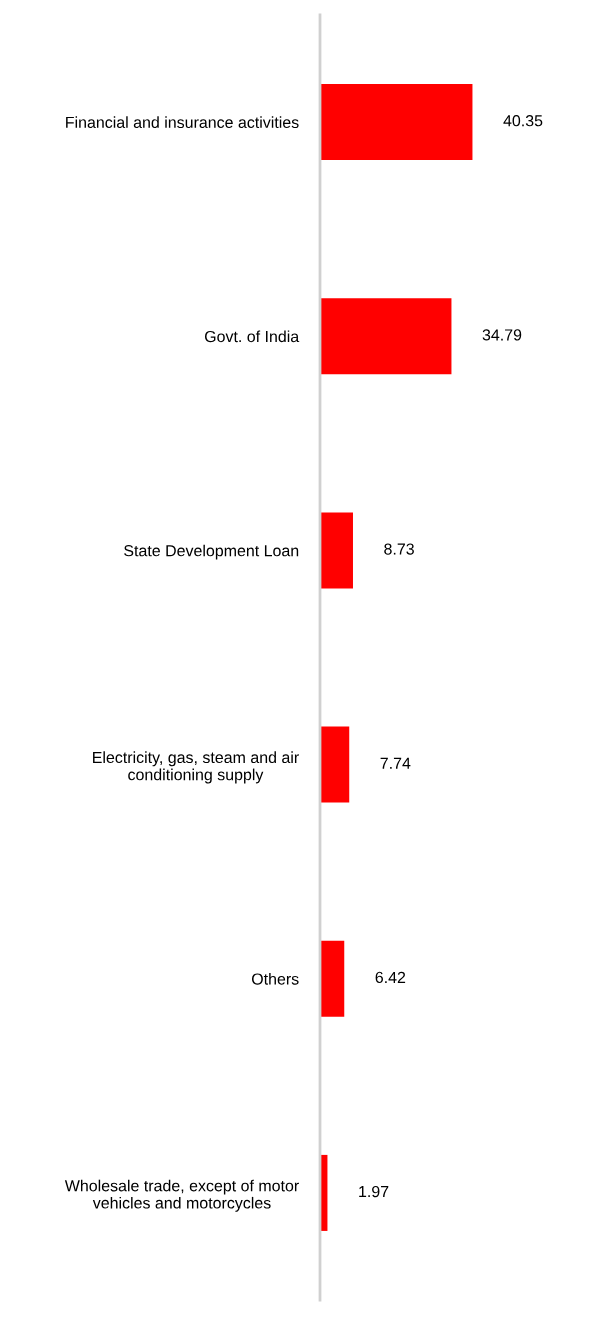 Image resolution: width=599 pixels, height=1326 pixels. What do you see at coordinates (211, 552) in the screenshot?
I see `y-tick-label: State Development Loan` at bounding box center [211, 552].